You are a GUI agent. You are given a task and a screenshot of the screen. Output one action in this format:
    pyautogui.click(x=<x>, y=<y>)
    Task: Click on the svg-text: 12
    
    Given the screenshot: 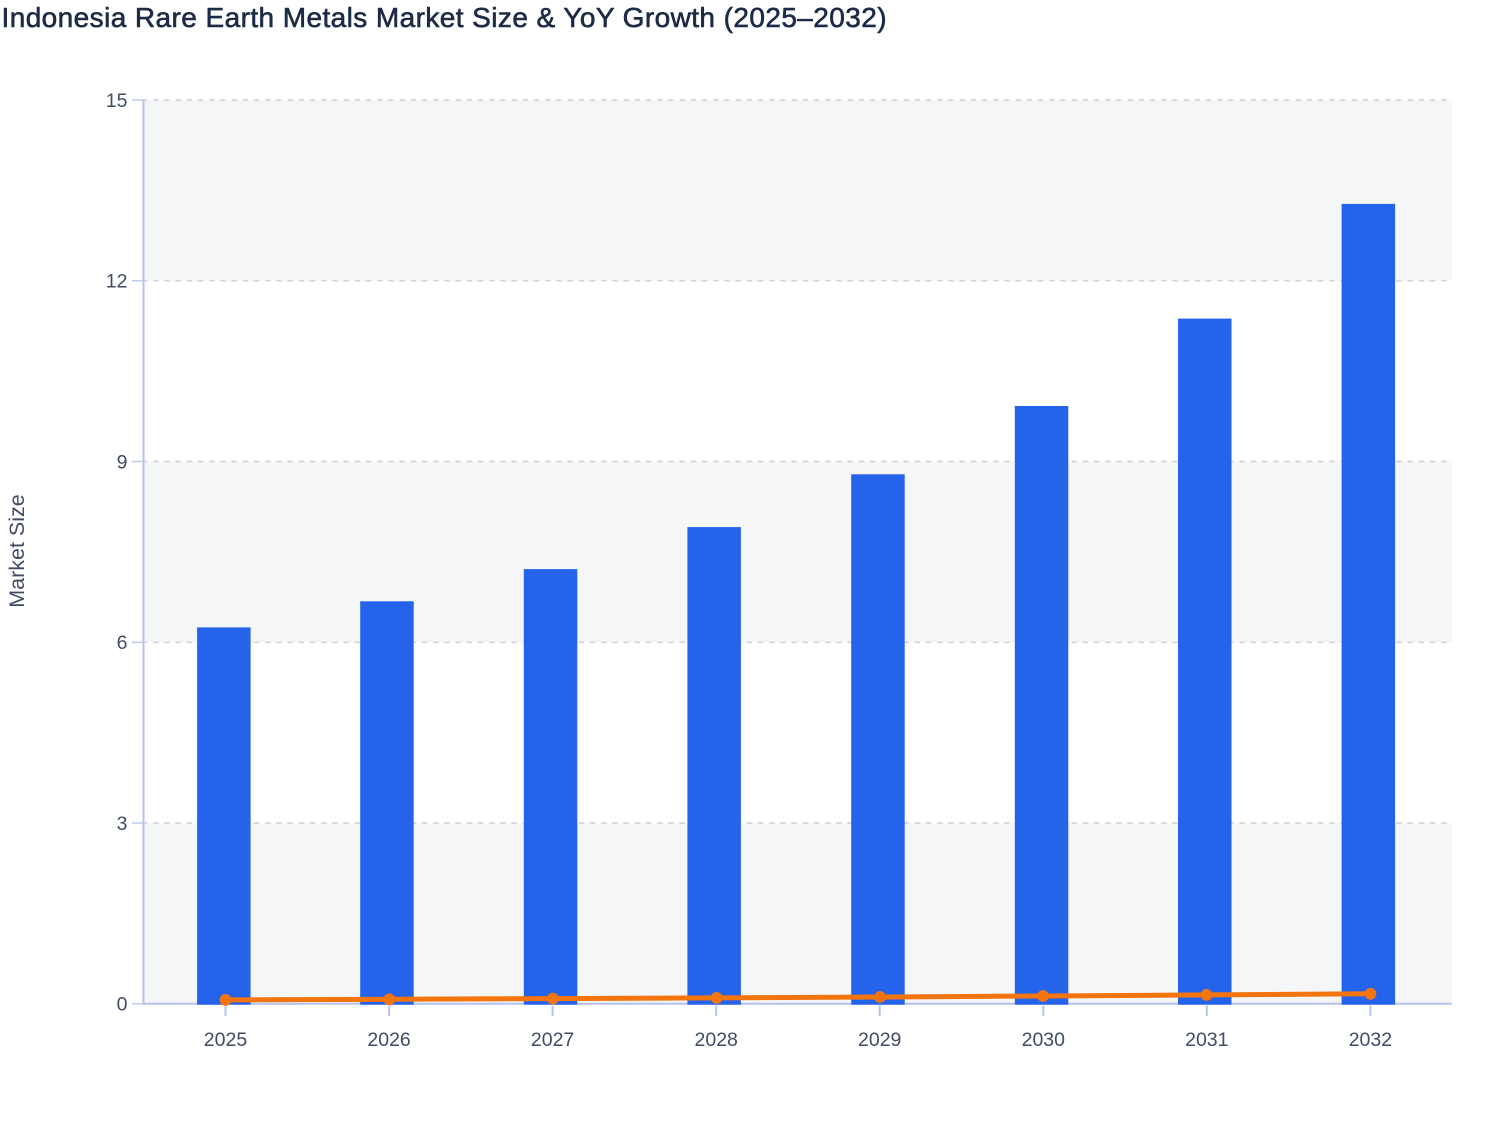 What is the action you would take?
    pyautogui.click(x=117, y=282)
    